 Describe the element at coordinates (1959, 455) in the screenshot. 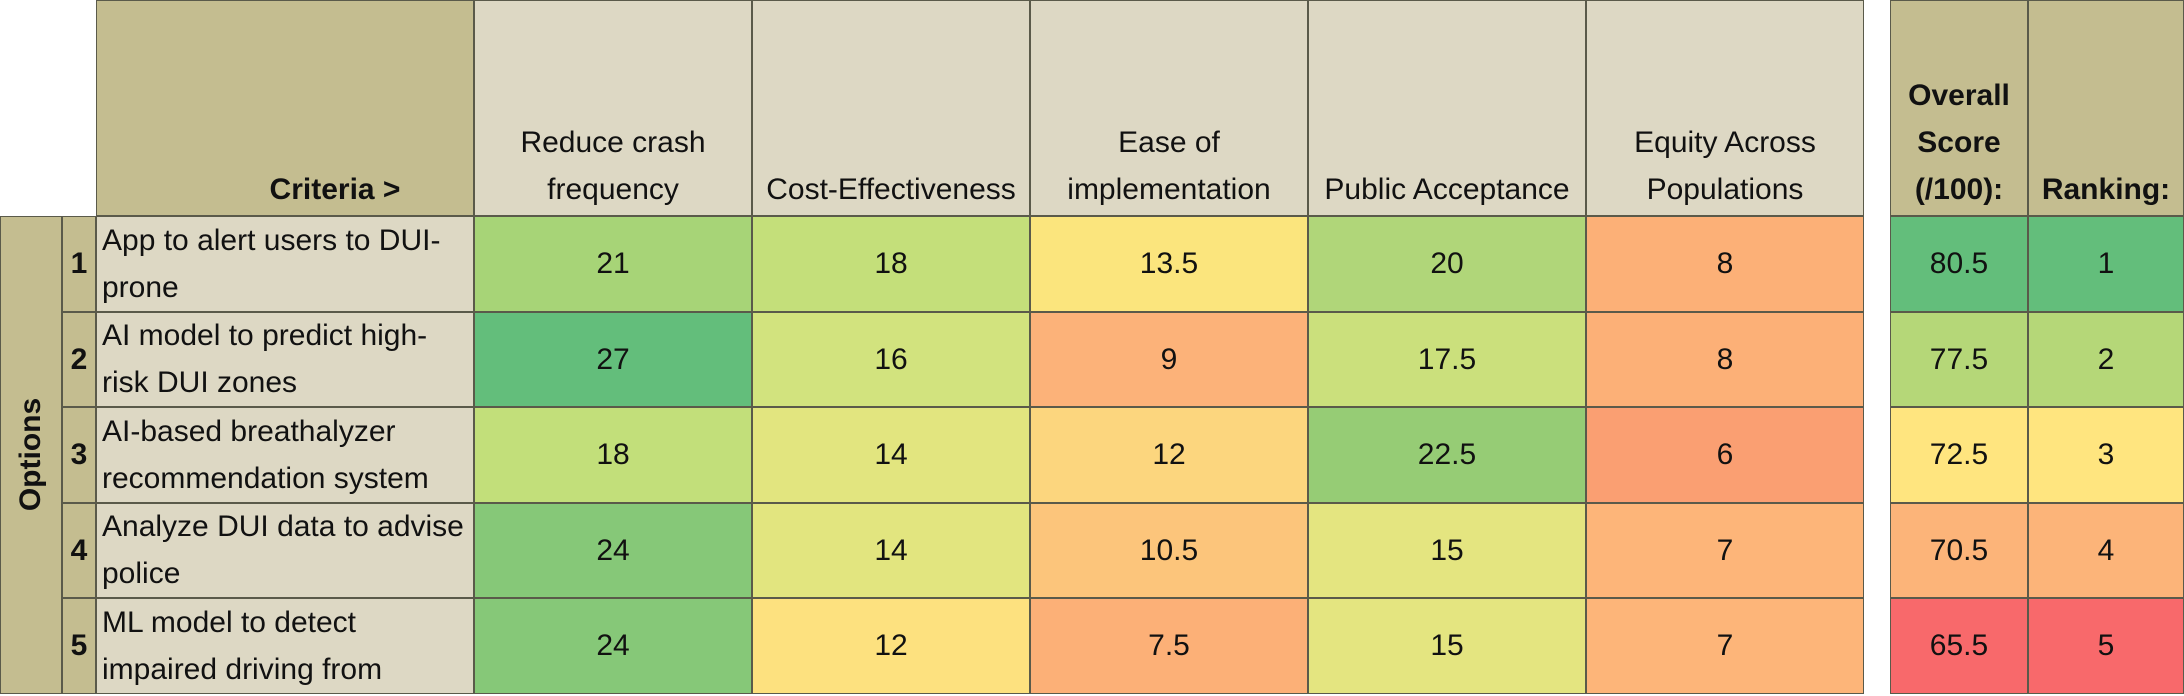

I see `overall-score-cell: 72.5` at that location.